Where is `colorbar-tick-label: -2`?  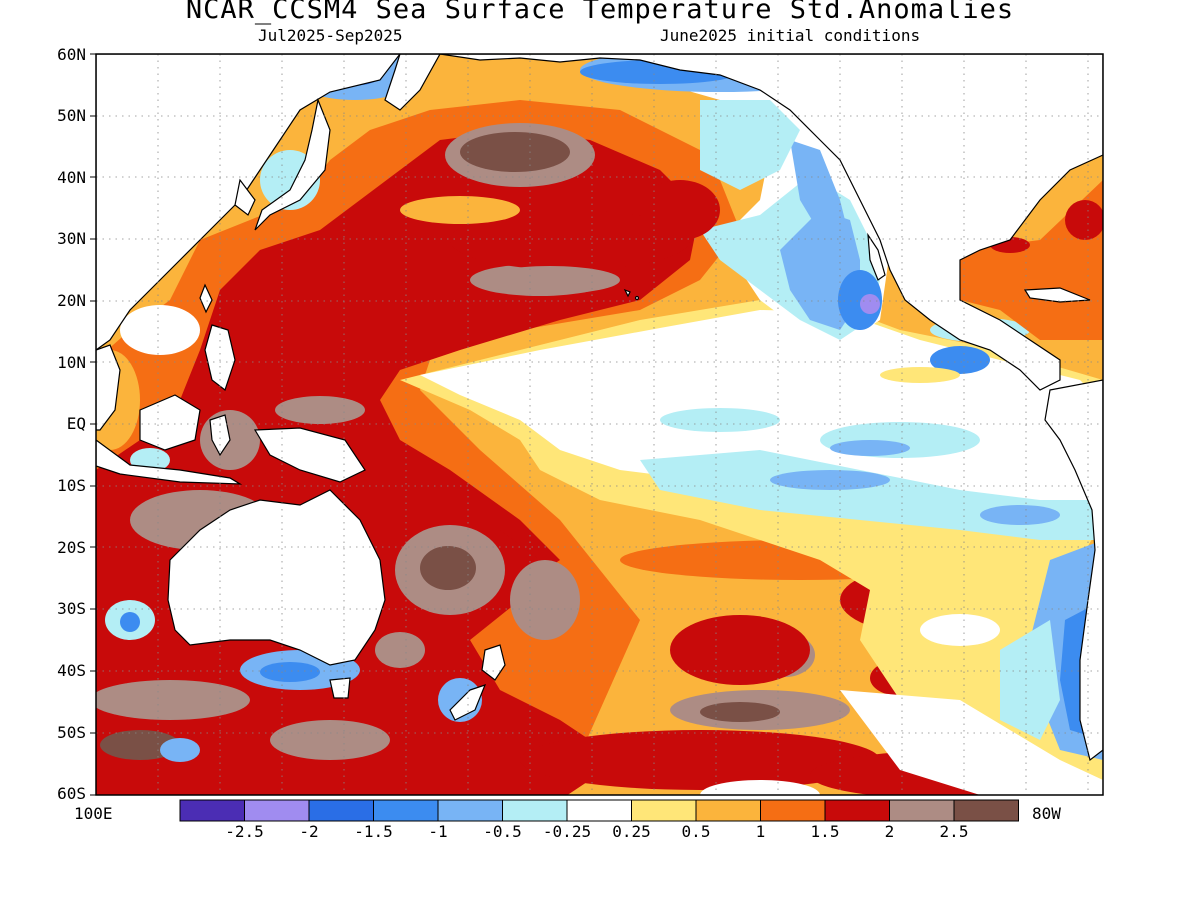 colorbar-tick-label: -2 is located at coordinates (309, 831).